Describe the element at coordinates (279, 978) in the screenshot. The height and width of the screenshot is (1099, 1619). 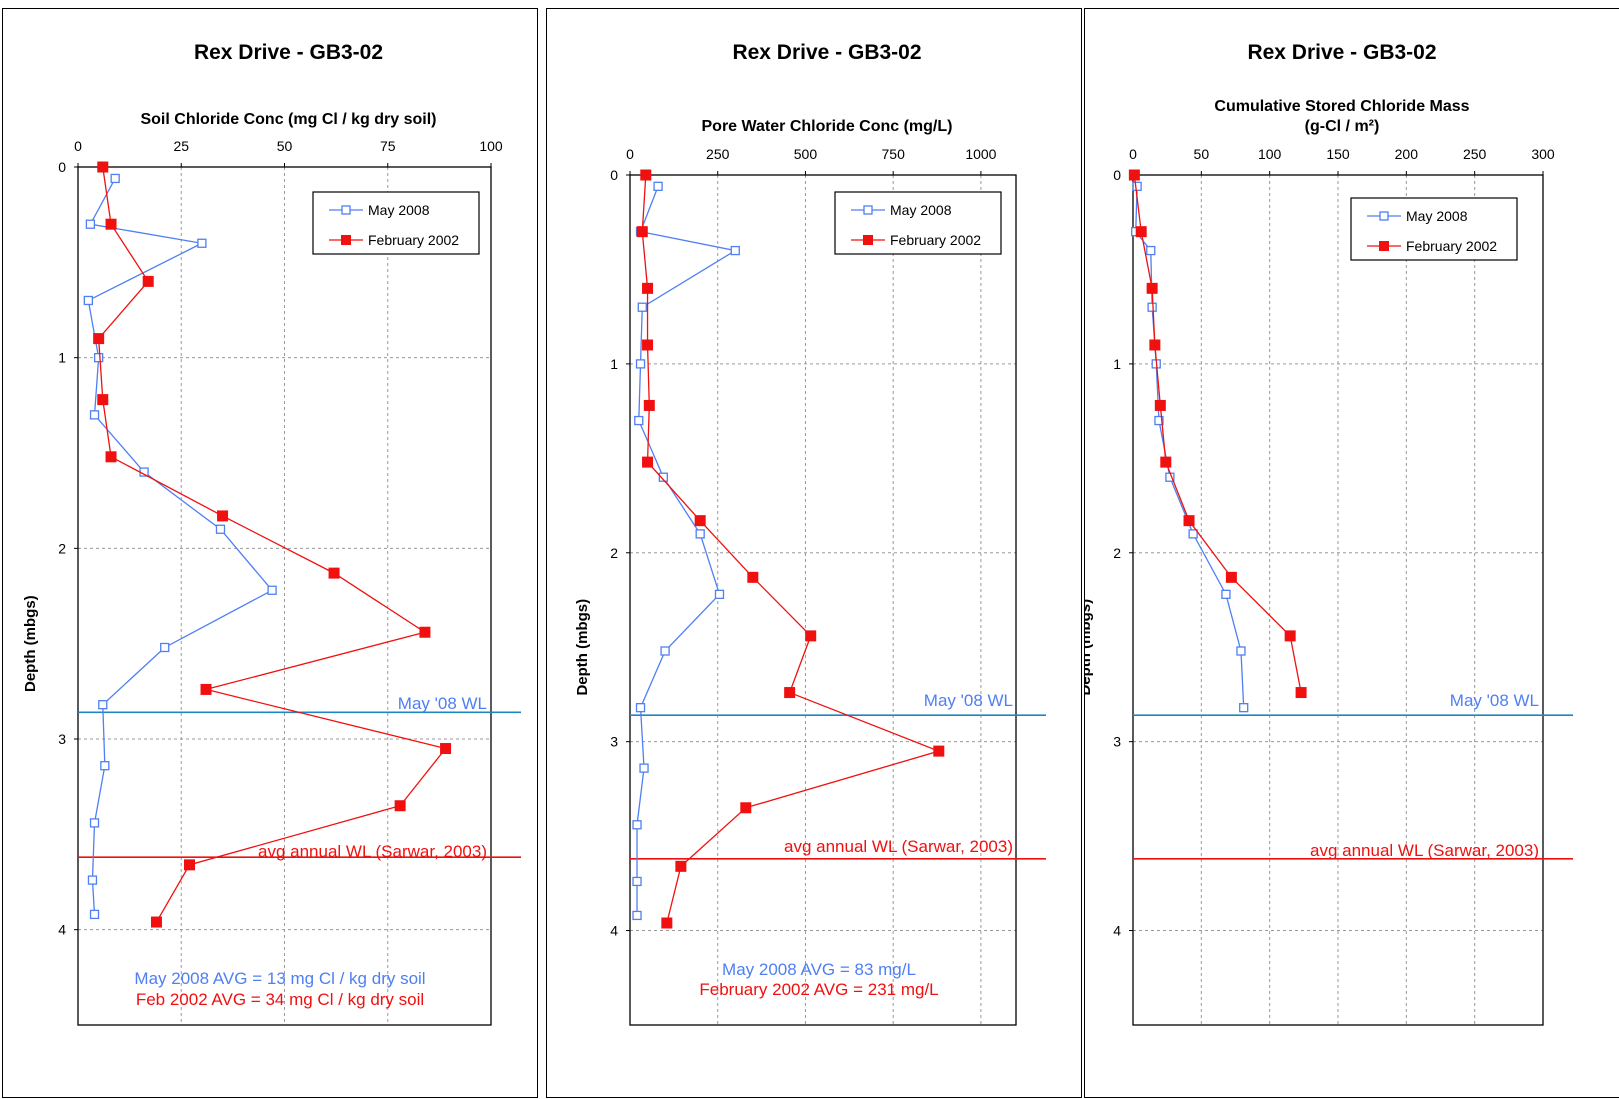
I see `may-2008-average-note: May 2008 AVG = 13 mg Cl / kg dry soil` at that location.